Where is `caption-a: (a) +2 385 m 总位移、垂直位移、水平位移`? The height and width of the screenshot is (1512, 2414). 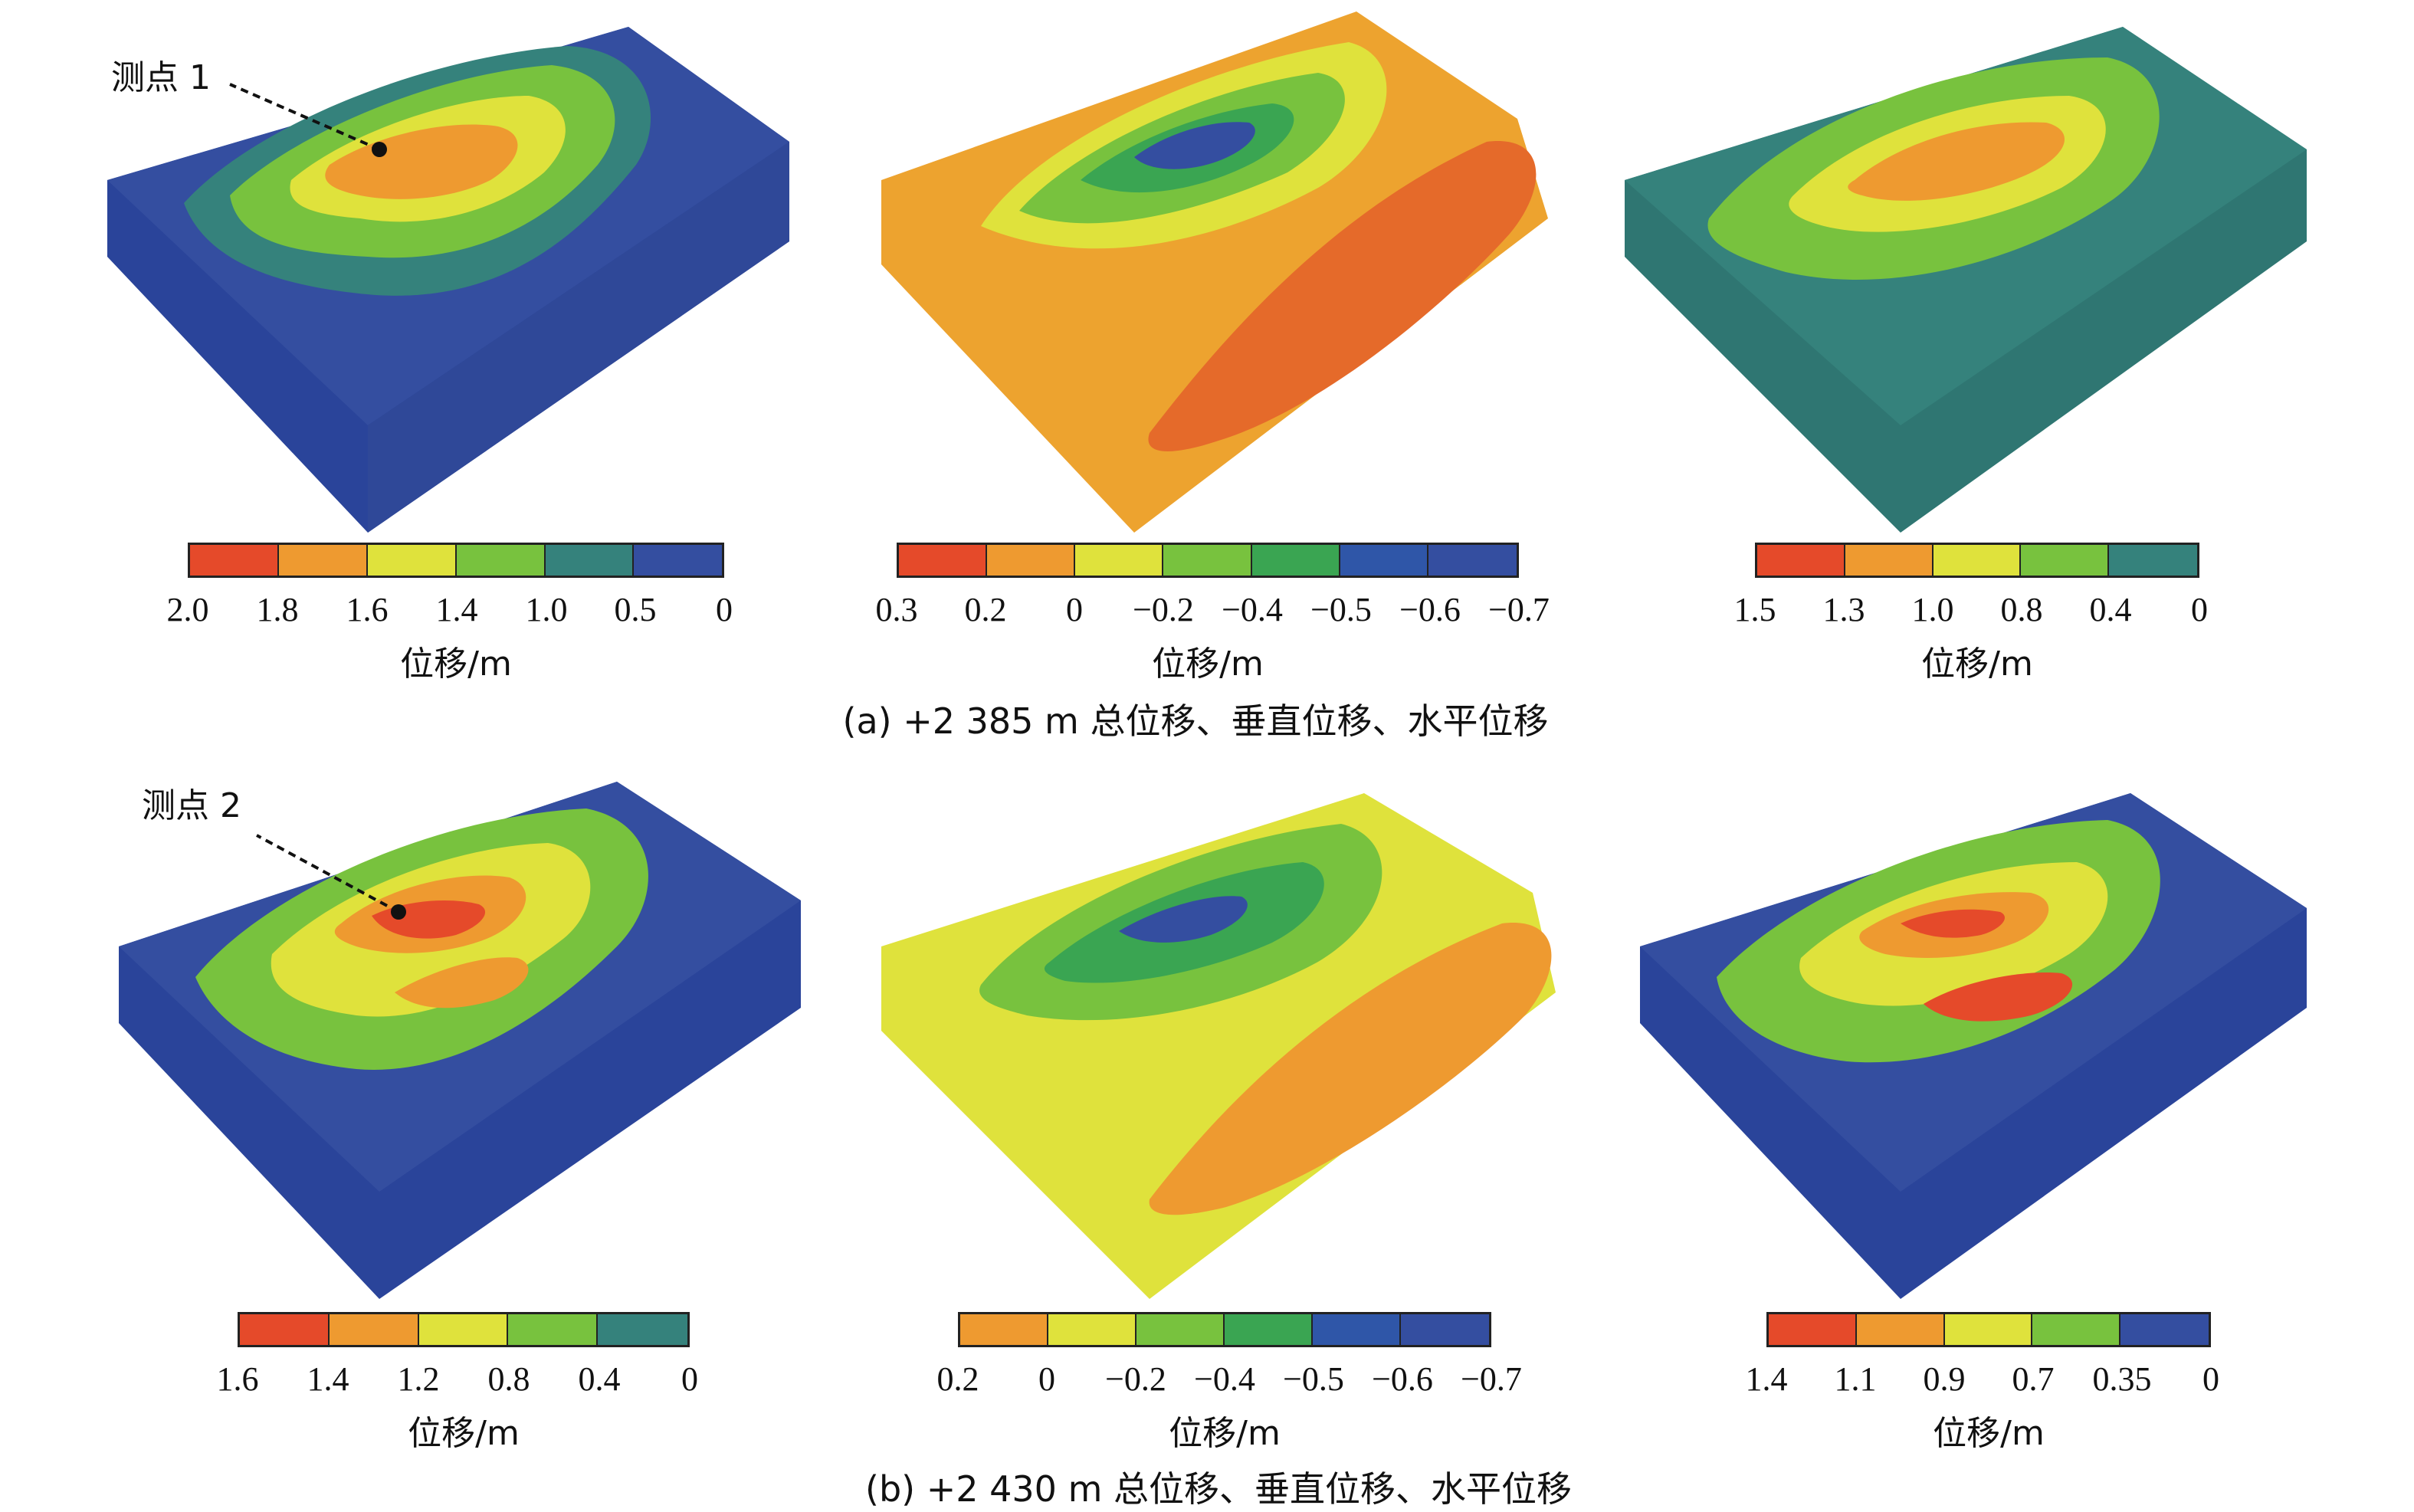 caption-a: (a) +2 385 m 总位移、垂直位移、水平位移 is located at coordinates (1195, 721).